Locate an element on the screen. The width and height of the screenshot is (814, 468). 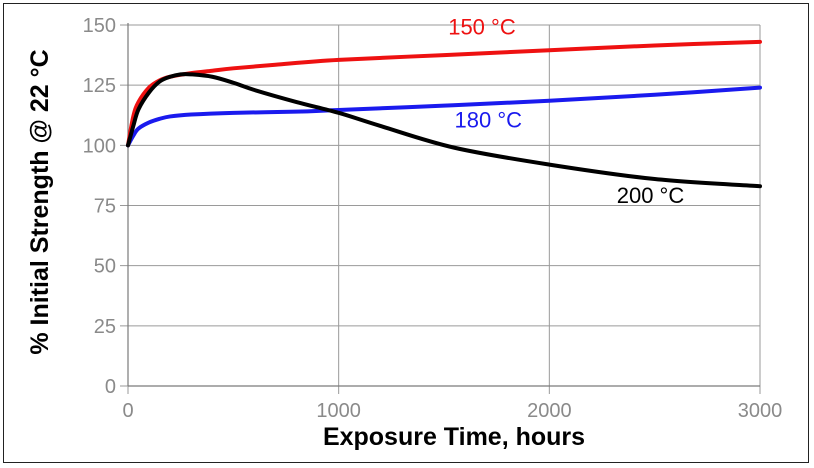
series-labels: 150 °C 180 °C 200 °C is located at coordinates (566, 111).